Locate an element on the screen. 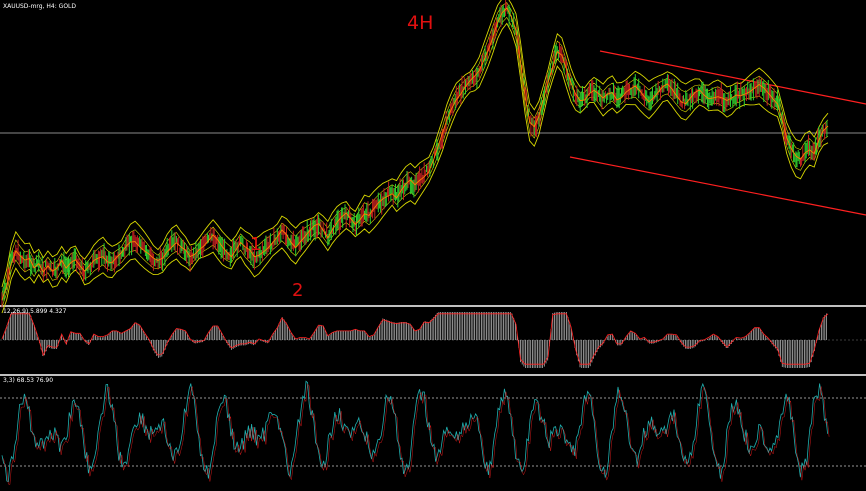  symbol-label: XAUUSD-mrg, H4: GOLD is located at coordinates (40, 6).